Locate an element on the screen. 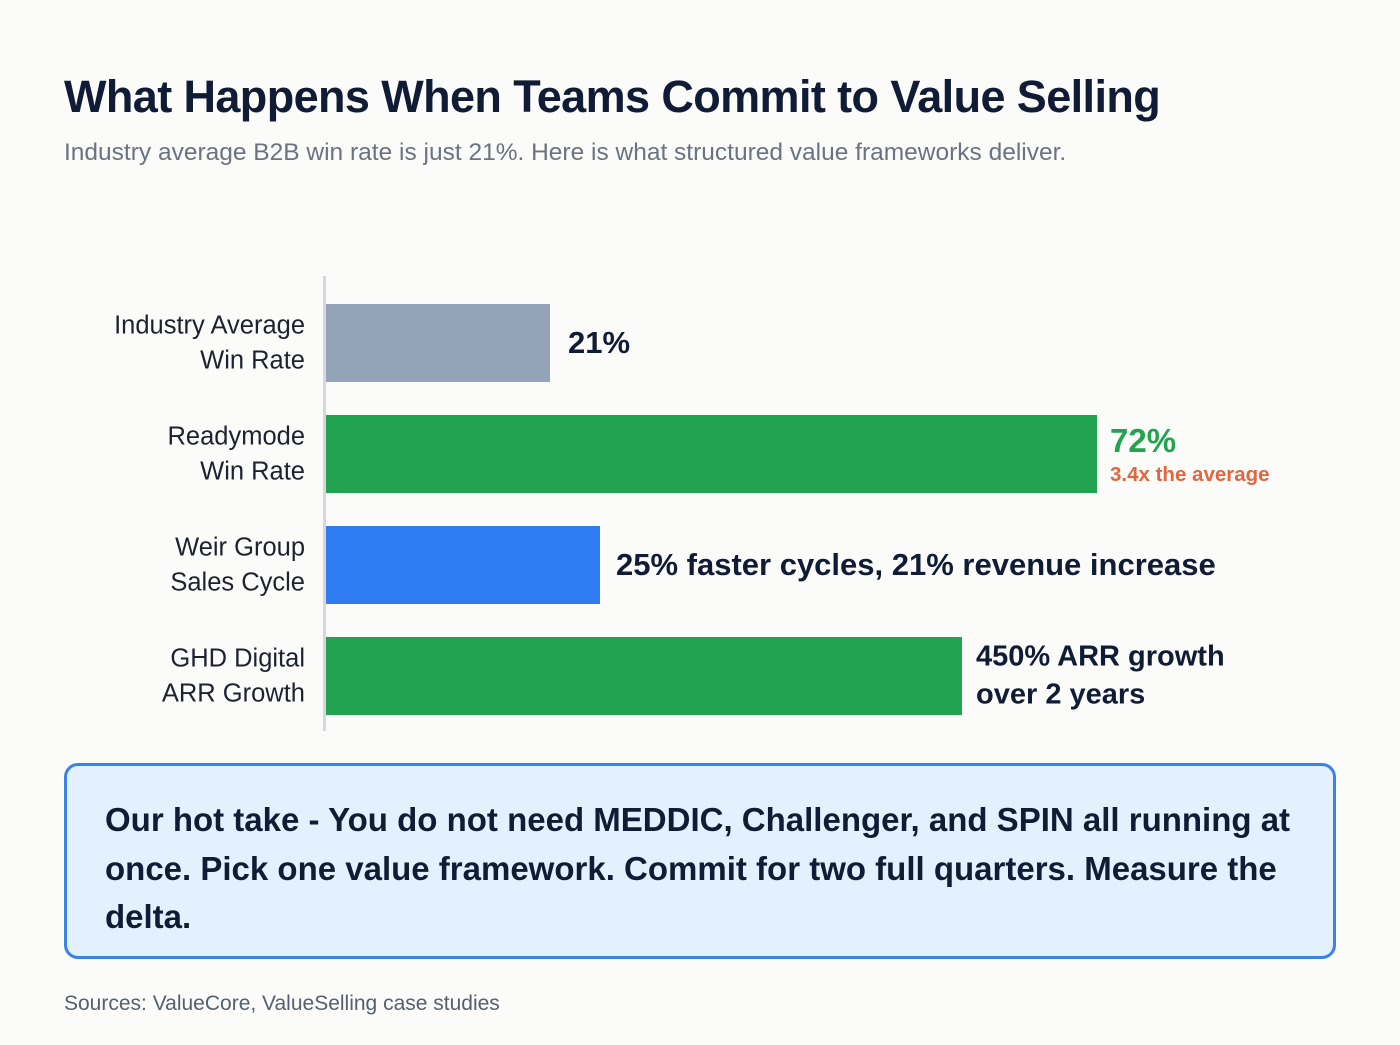 Image resolution: width=1400 pixels, height=1045 pixels. bar-category-label: Industry Average Win Rate is located at coordinates (160, 342).